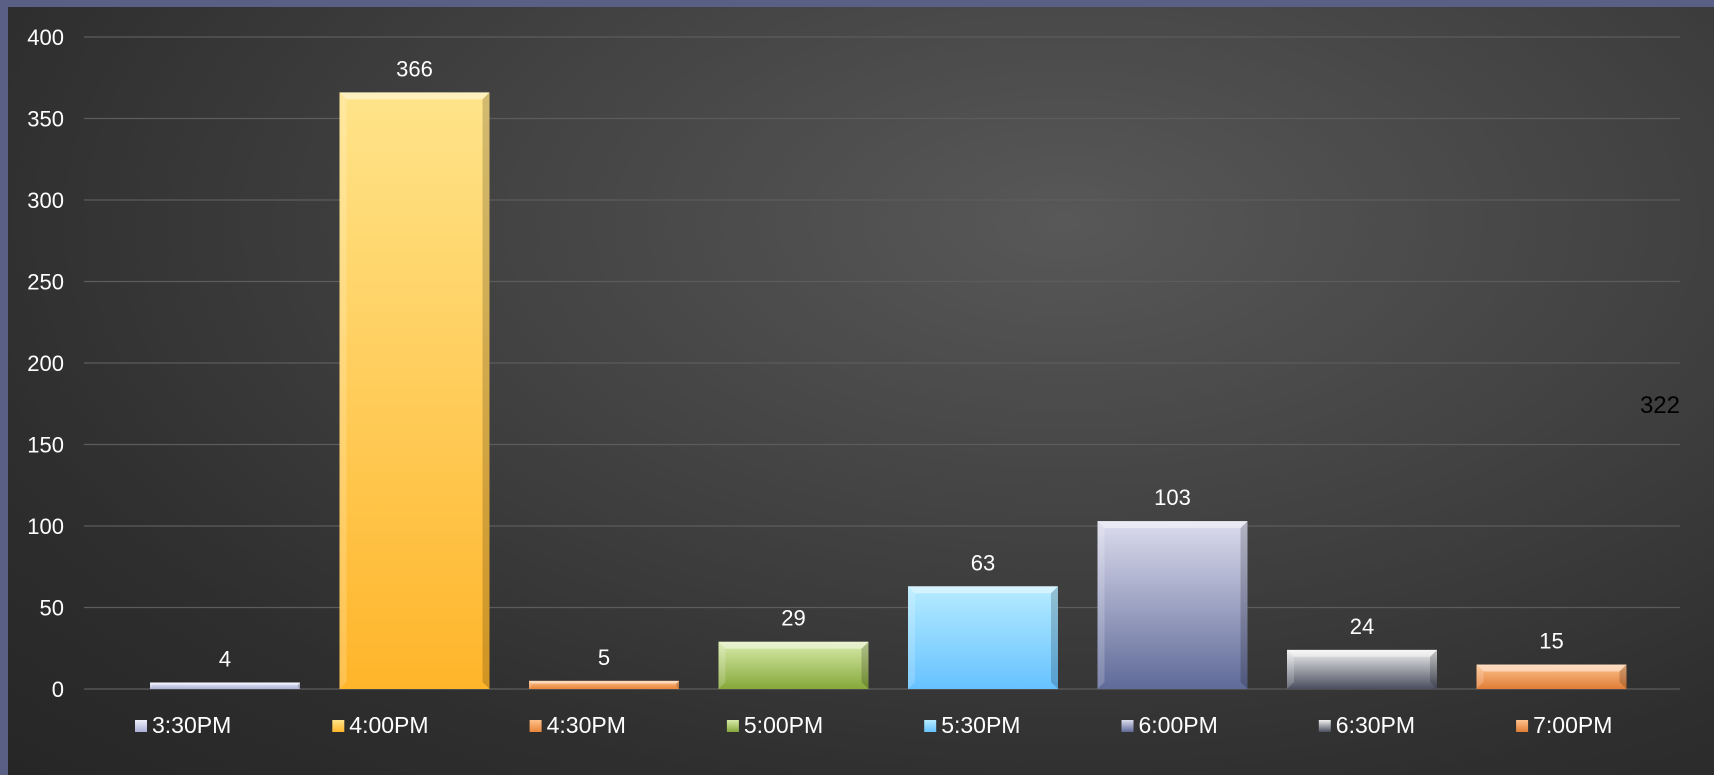  Describe the element at coordinates (388, 725) in the screenshot. I see `legend-label: 4:00PM` at that location.